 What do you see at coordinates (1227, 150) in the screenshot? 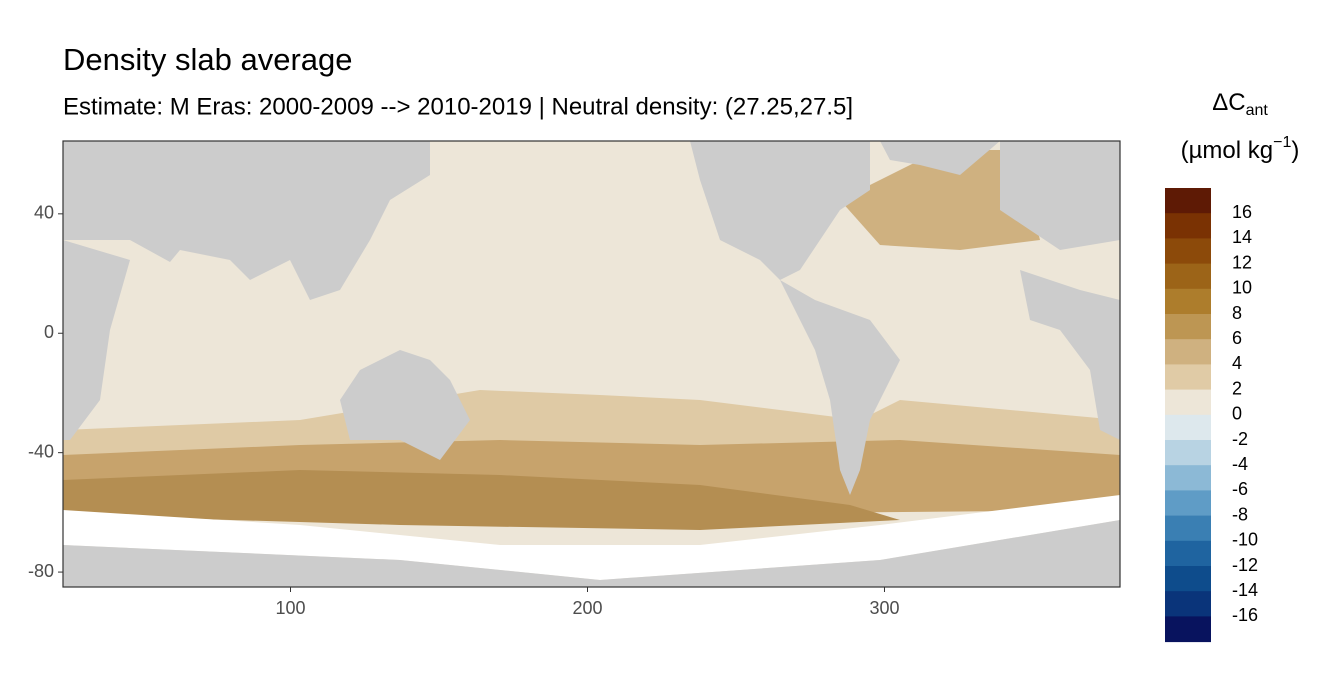
I see `legend-unit-prefix: (µmol kg` at bounding box center [1227, 150].